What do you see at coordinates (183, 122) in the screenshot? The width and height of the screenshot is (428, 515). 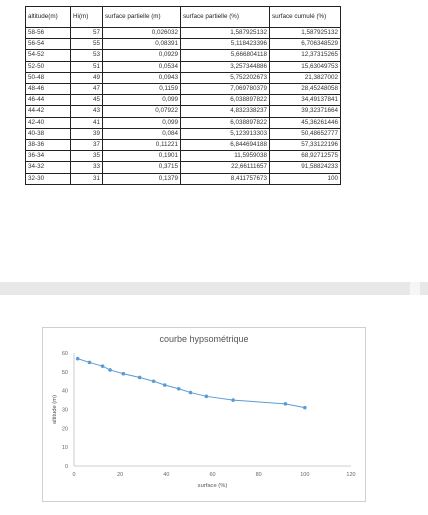 I see `table-row: 42-40 41 0,099 6,038897822 45,36261446` at bounding box center [183, 122].